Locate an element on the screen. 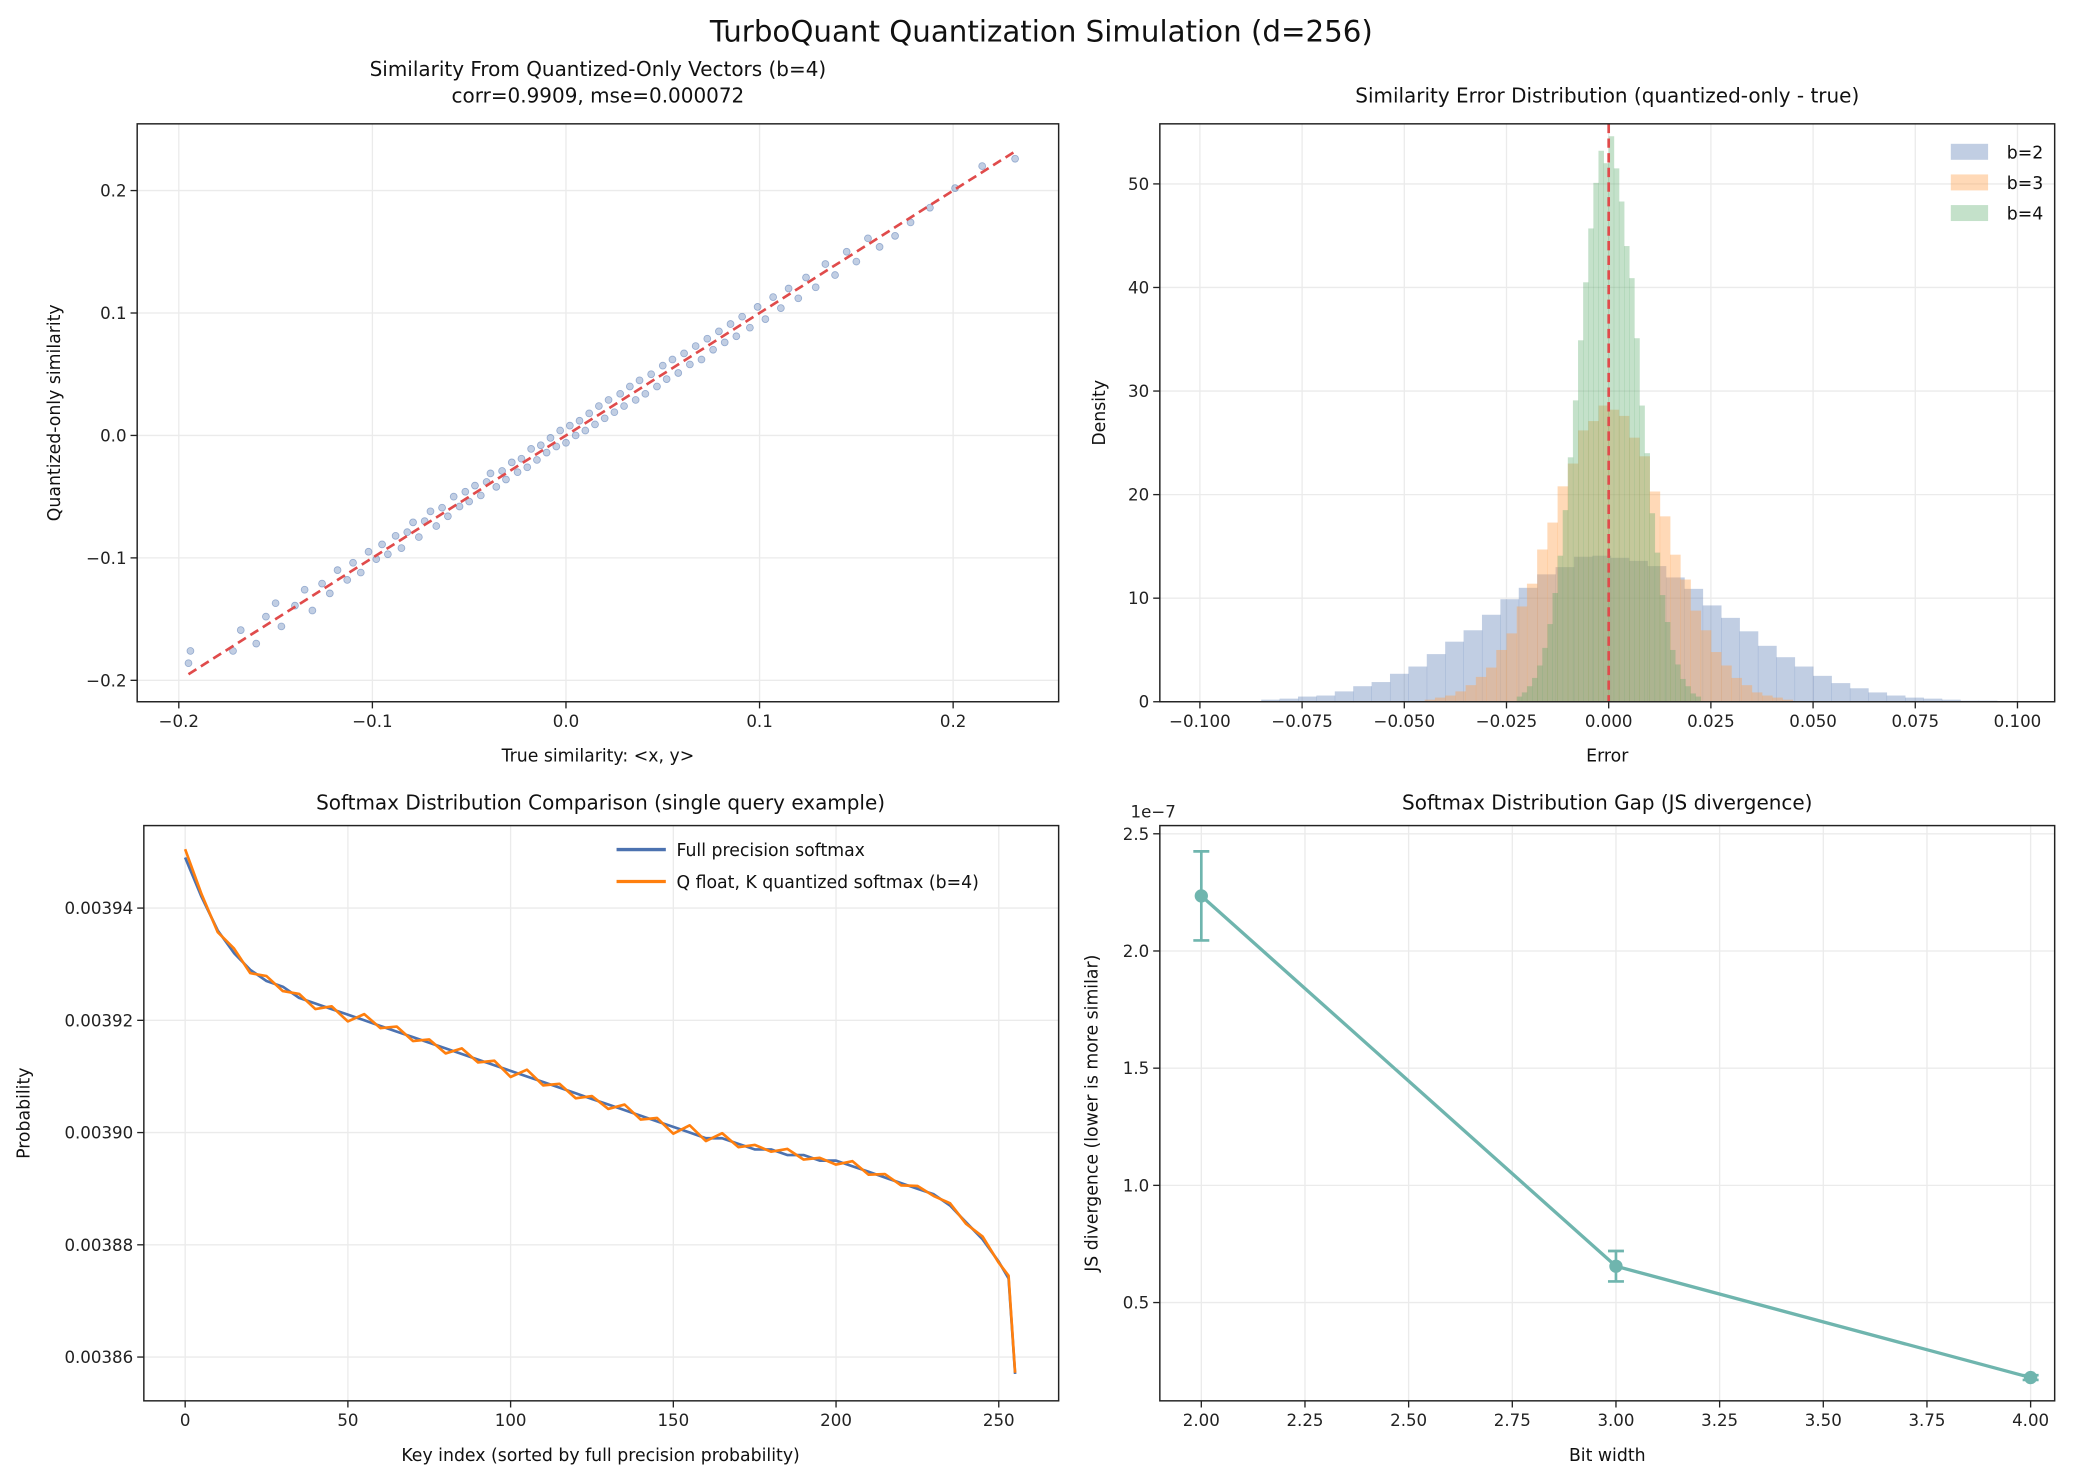  x-tick-label: 200 is located at coordinates (836, 1420).